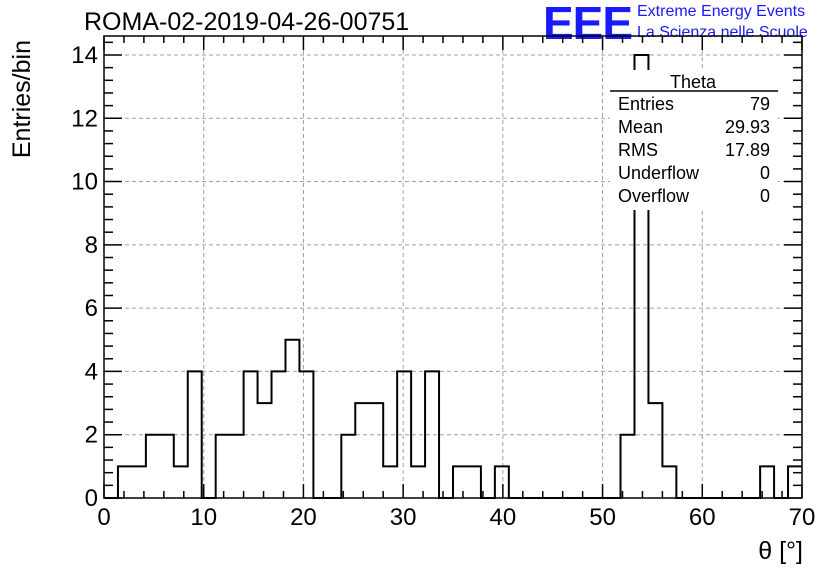 The width and height of the screenshot is (836, 572). I want to click on x-tick-label: 50, so click(602, 517).